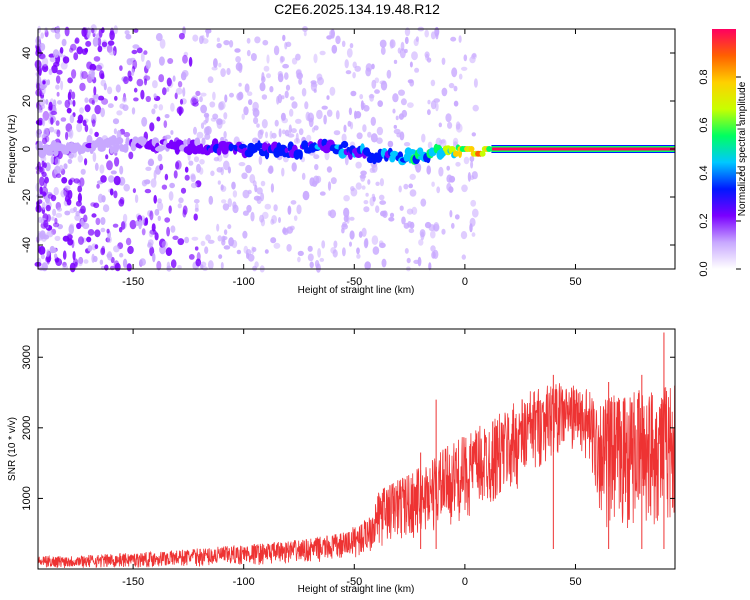  I want to click on x-tick-label: 50, so click(575, 582).